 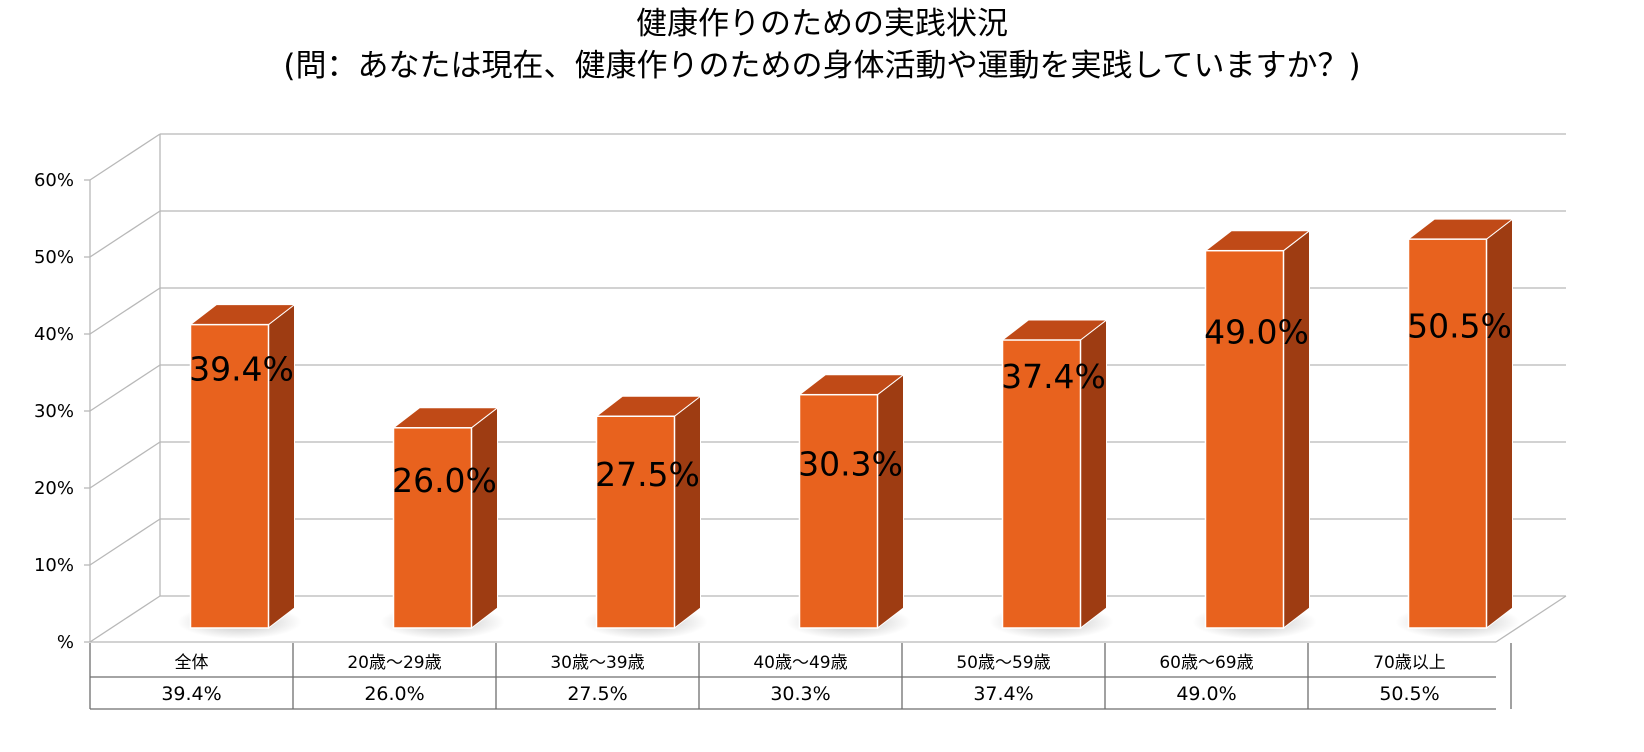 What do you see at coordinates (1053, 376) in the screenshot?
I see `data-label: 37.4%` at bounding box center [1053, 376].